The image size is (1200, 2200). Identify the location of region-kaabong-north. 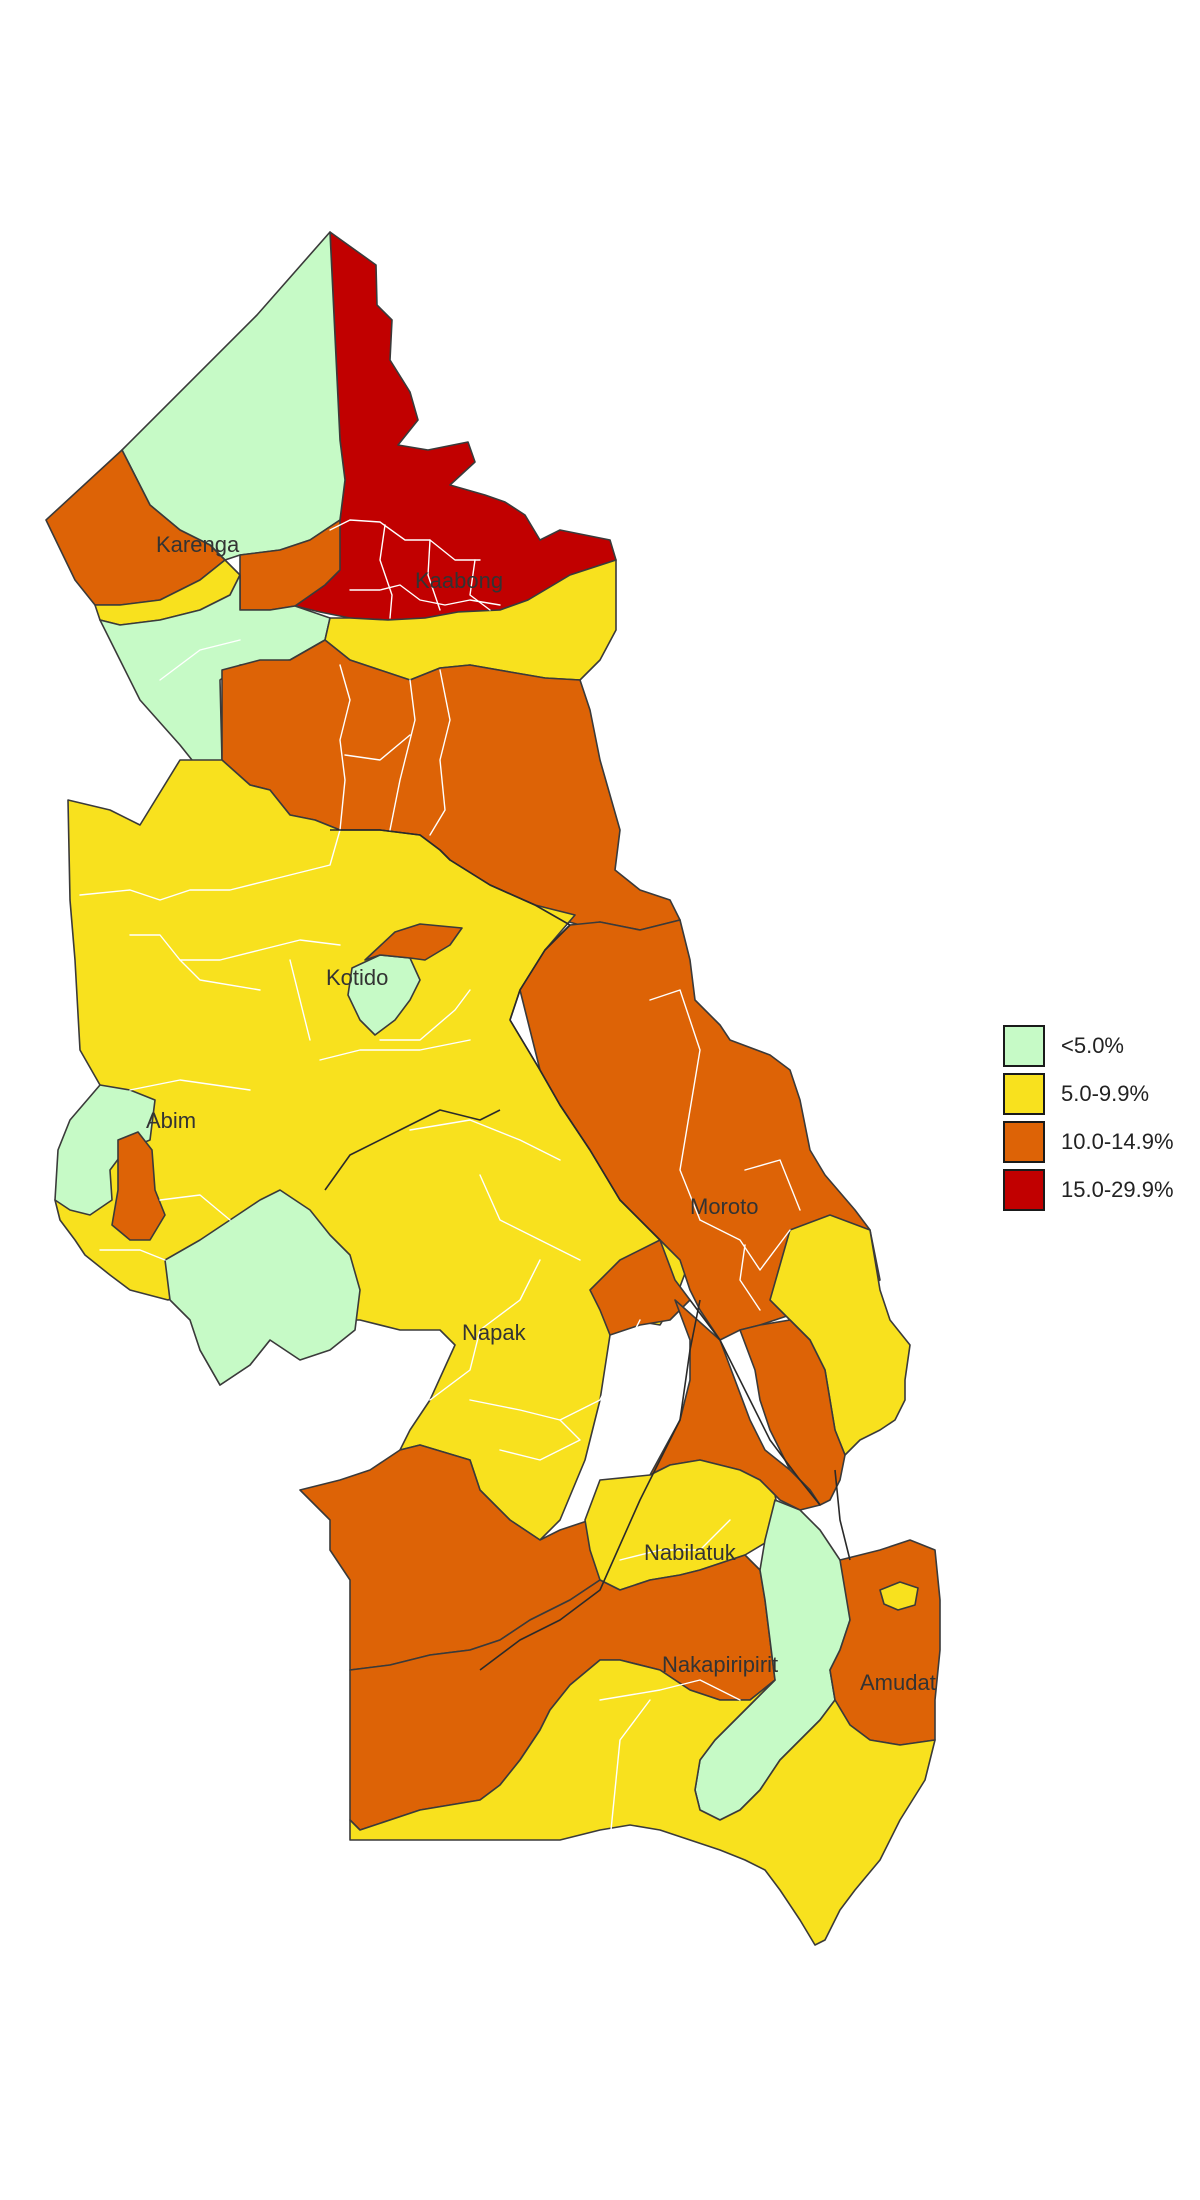
(455, 426).